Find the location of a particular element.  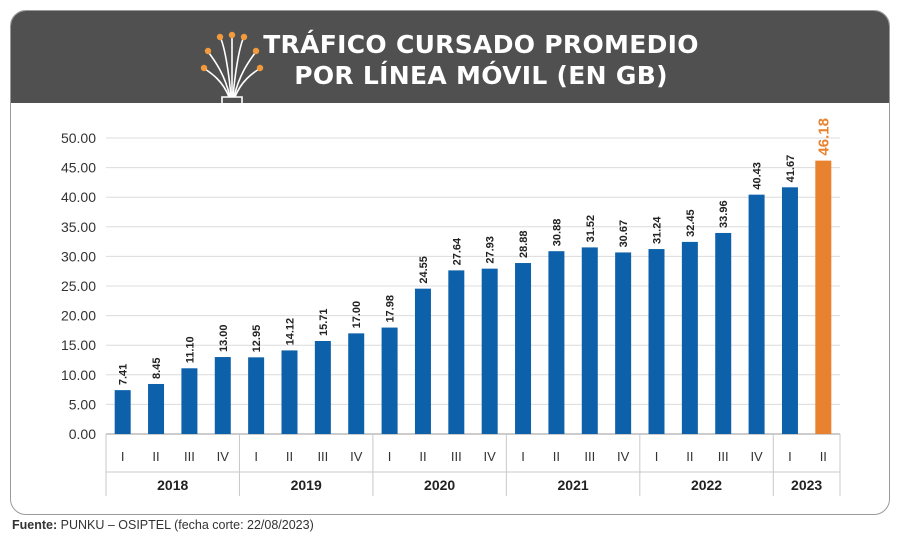

y-tick-label: 0.00 is located at coordinates (82, 434).